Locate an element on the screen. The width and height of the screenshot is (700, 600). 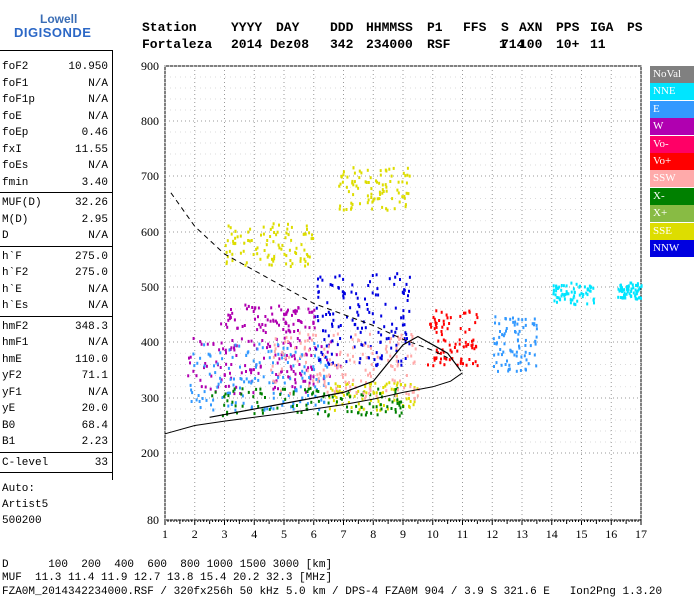
param-value: 3.40 is located at coordinates (94, 182).